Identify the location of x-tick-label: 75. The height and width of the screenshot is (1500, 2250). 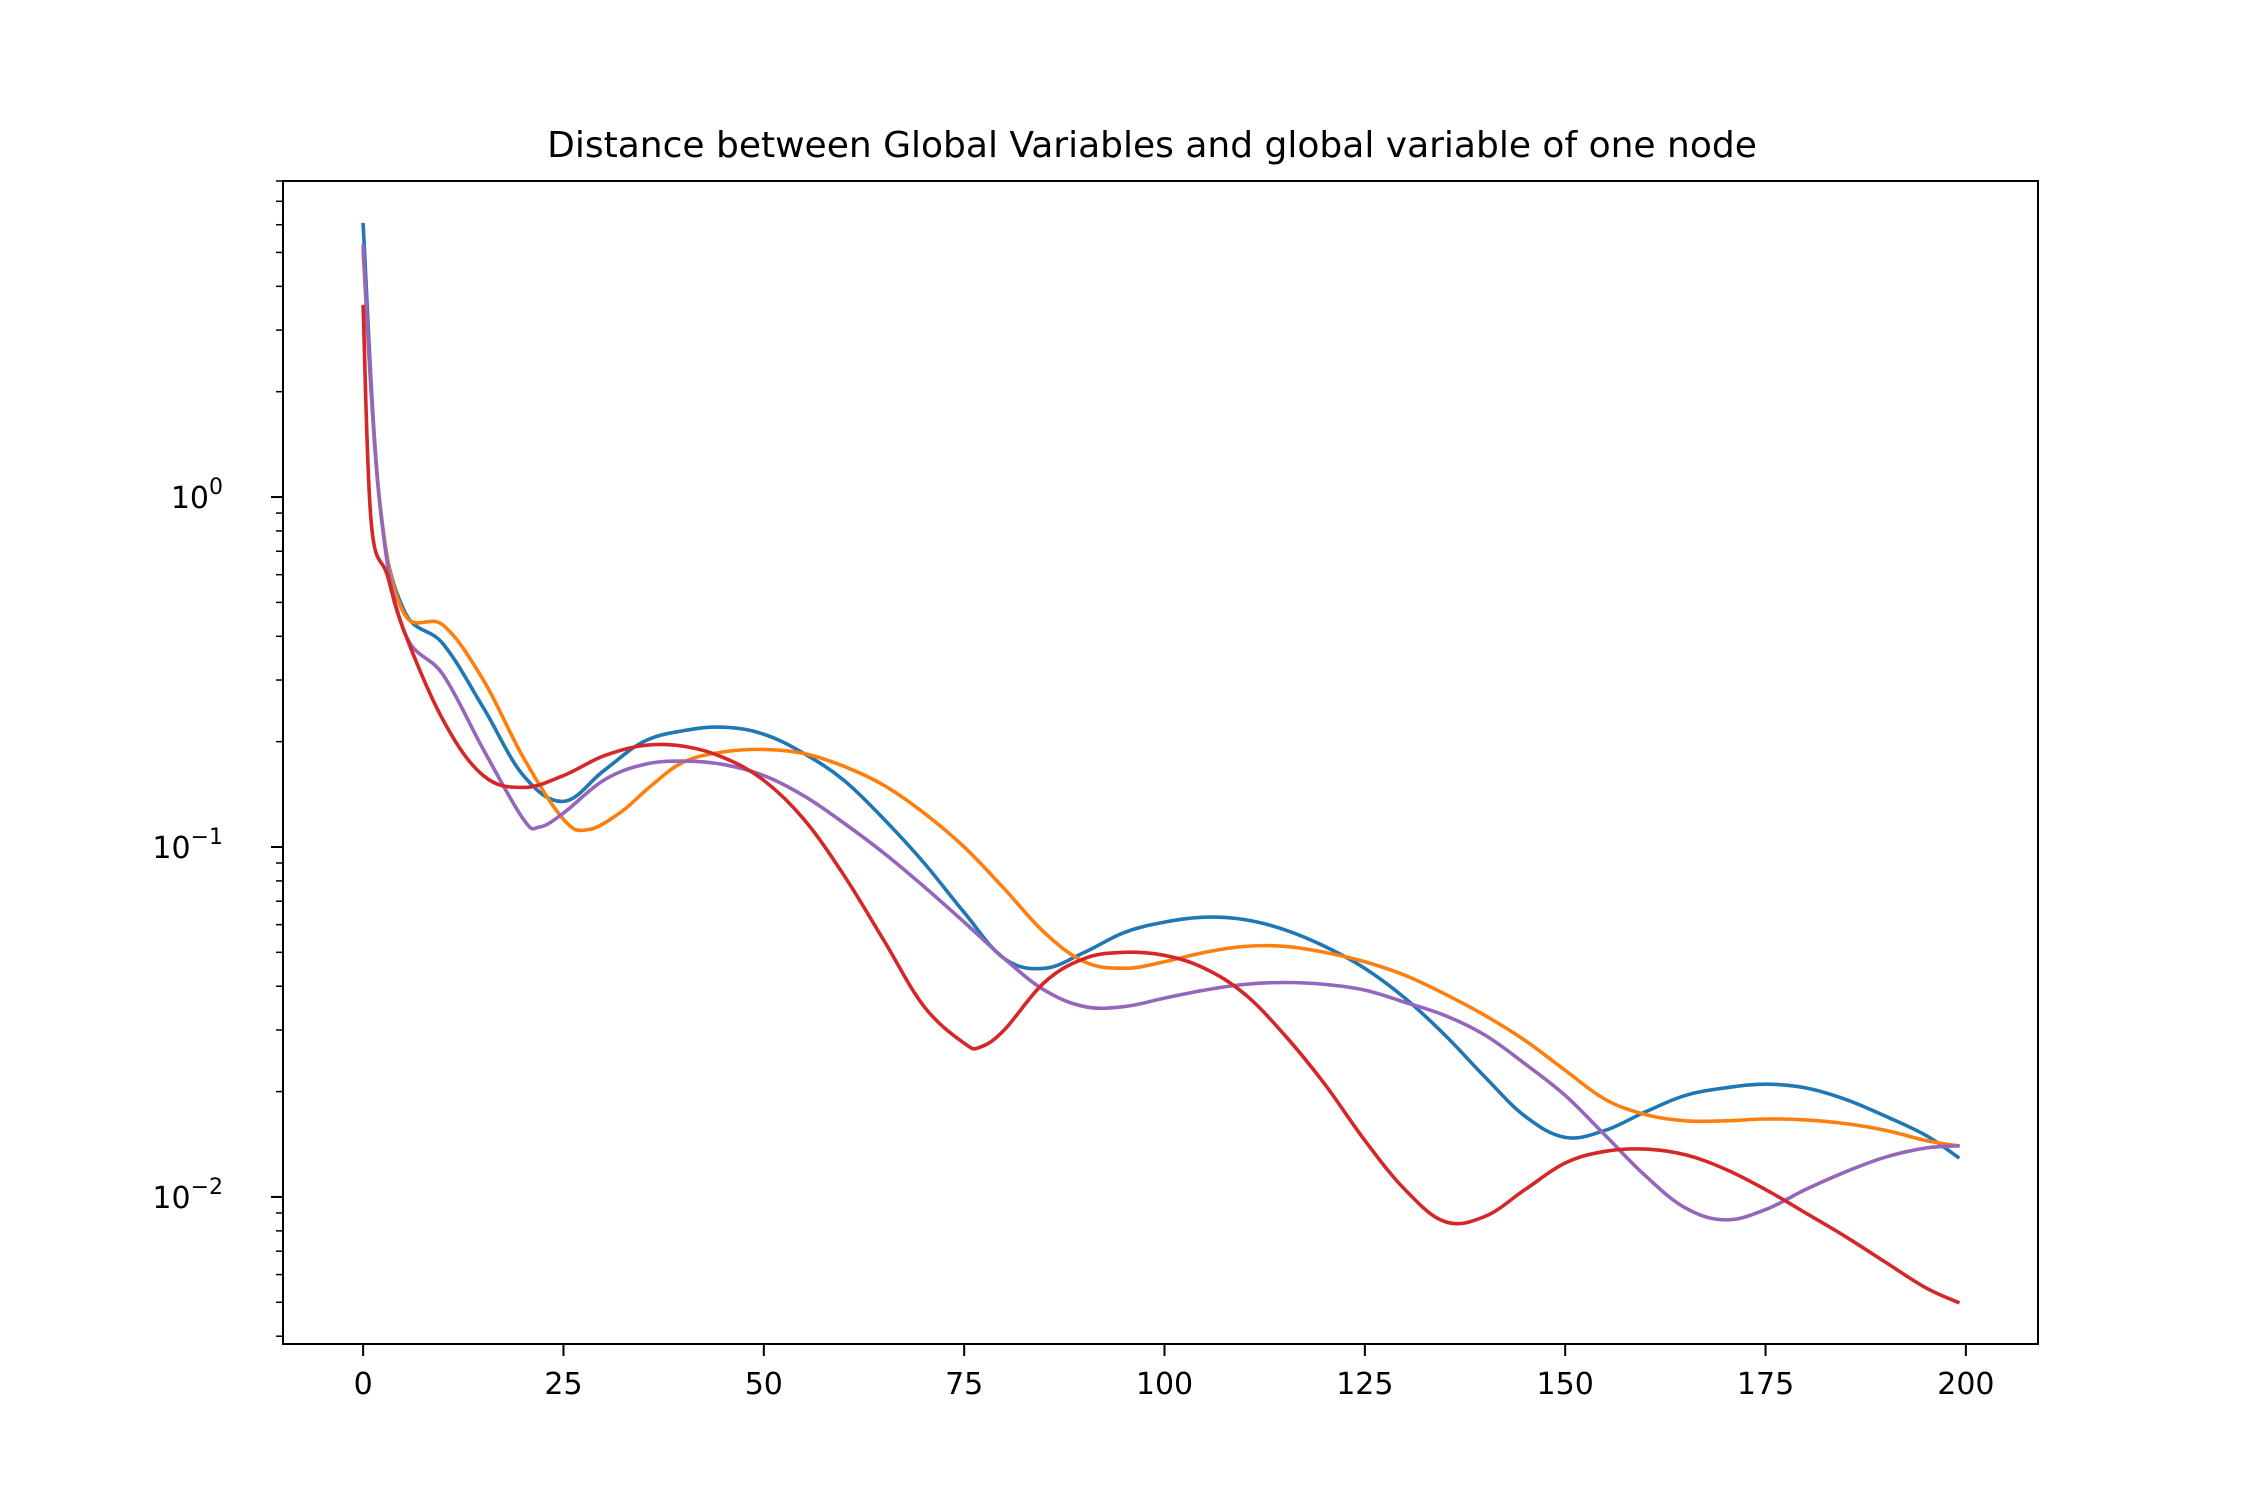
(964, 1384).